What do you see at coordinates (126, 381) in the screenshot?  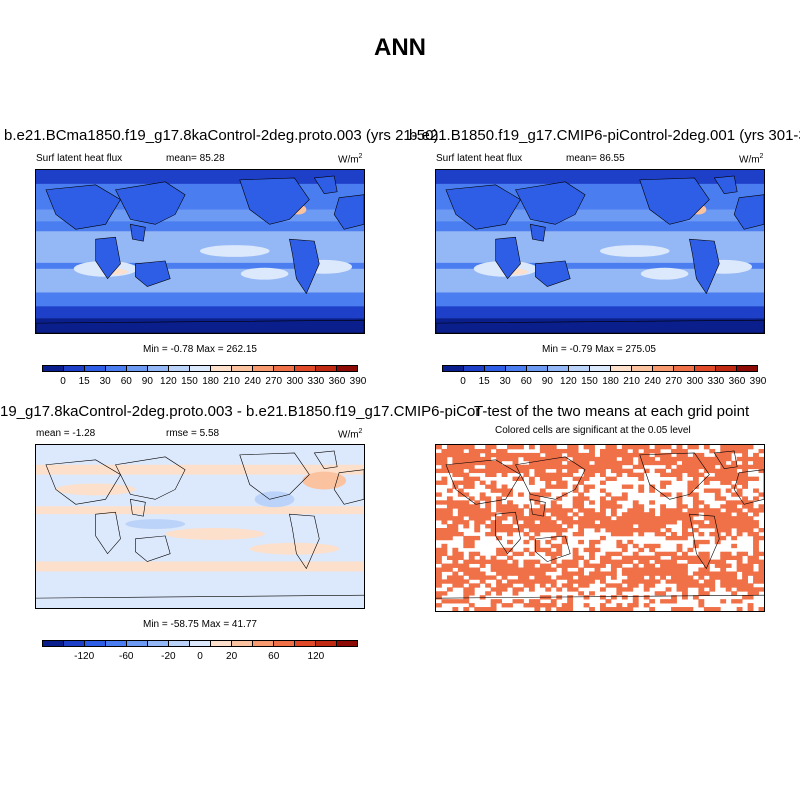 I see `colorbar-tick-label: 60` at bounding box center [126, 381].